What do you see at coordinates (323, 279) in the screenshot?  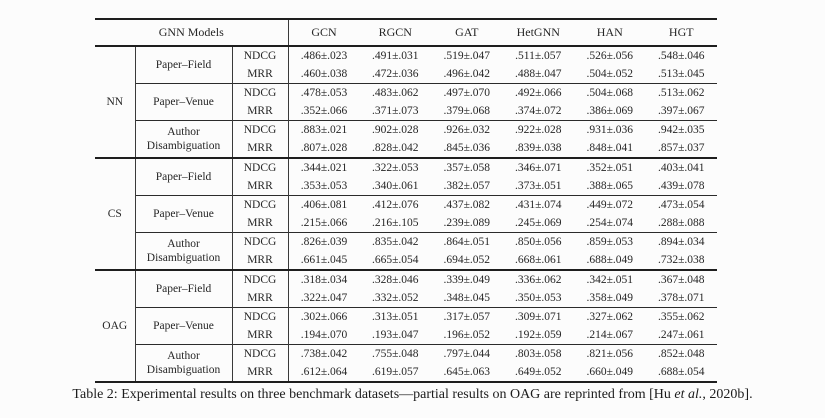 I see `result-cell: .318±.034` at bounding box center [323, 279].